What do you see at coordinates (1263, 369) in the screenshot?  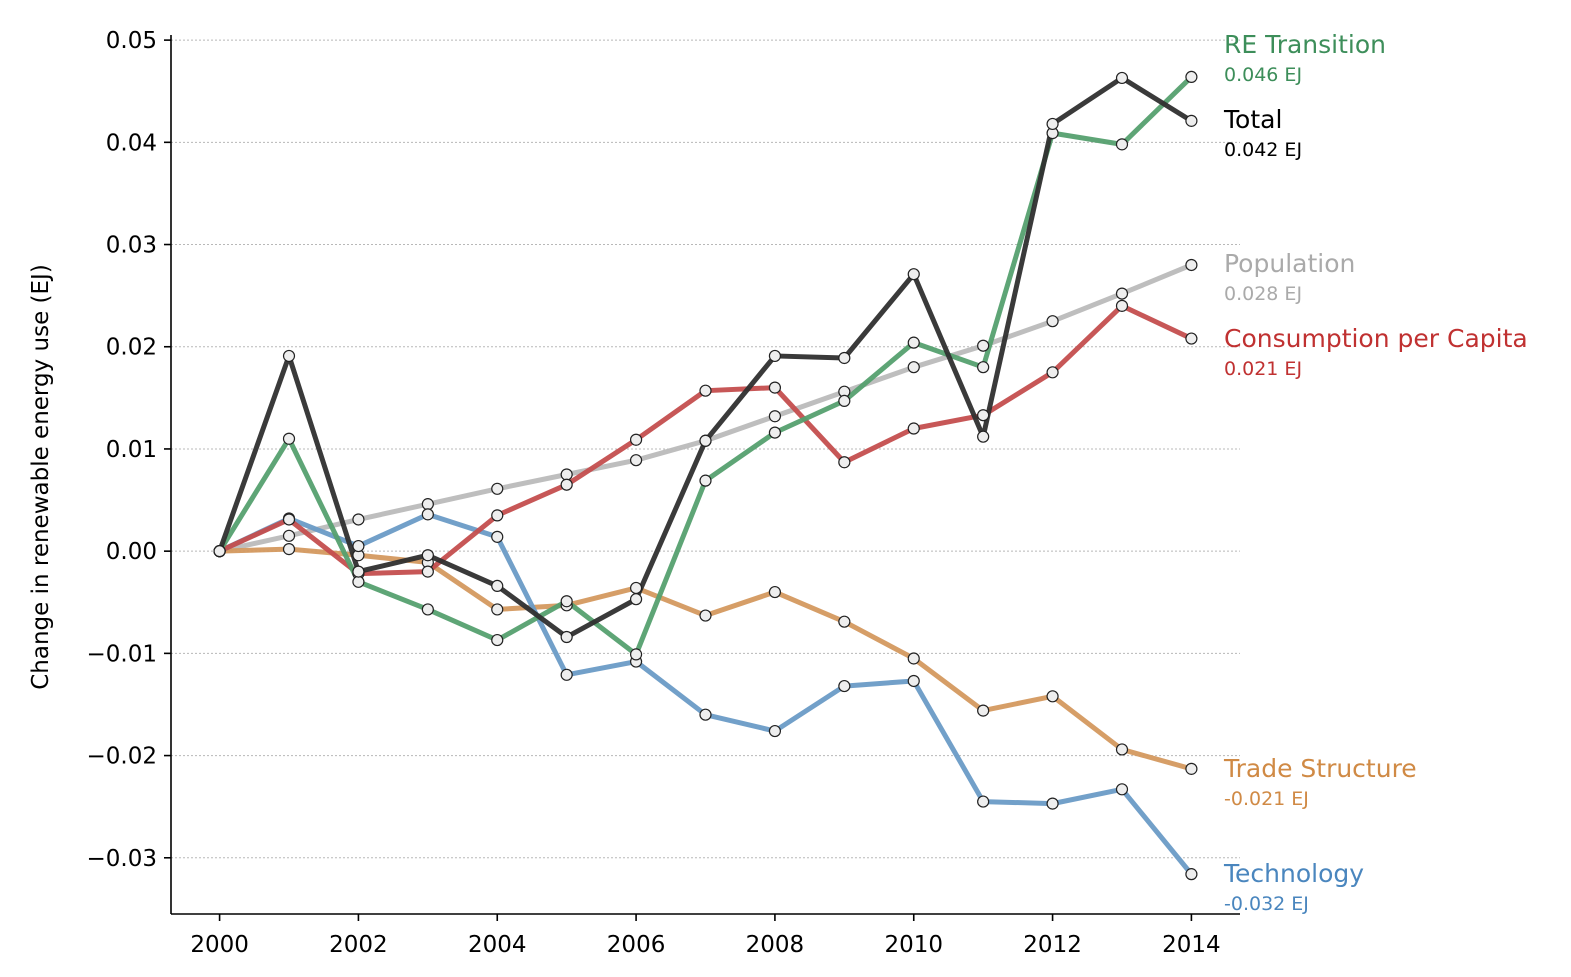 I see `series-label-value: 0.021 EJ` at bounding box center [1263, 369].